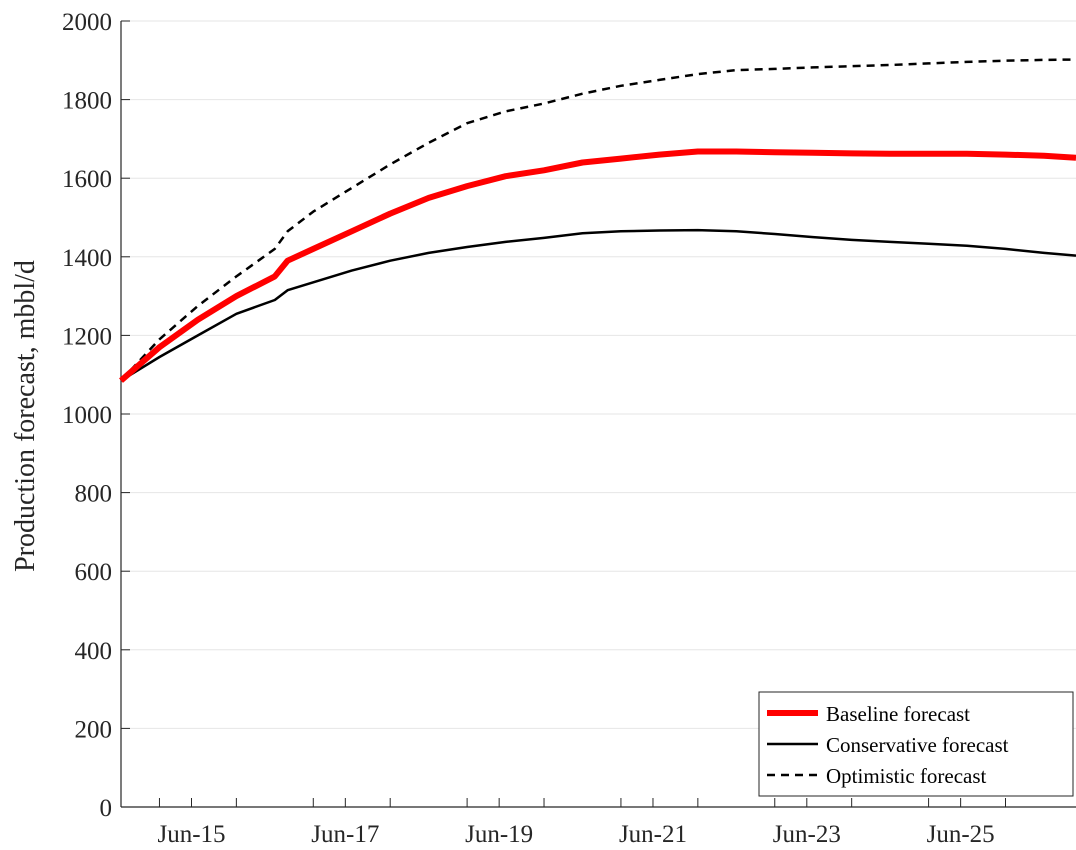  Describe the element at coordinates (653, 834) in the screenshot. I see `x-tick-label: Jun-21` at that location.